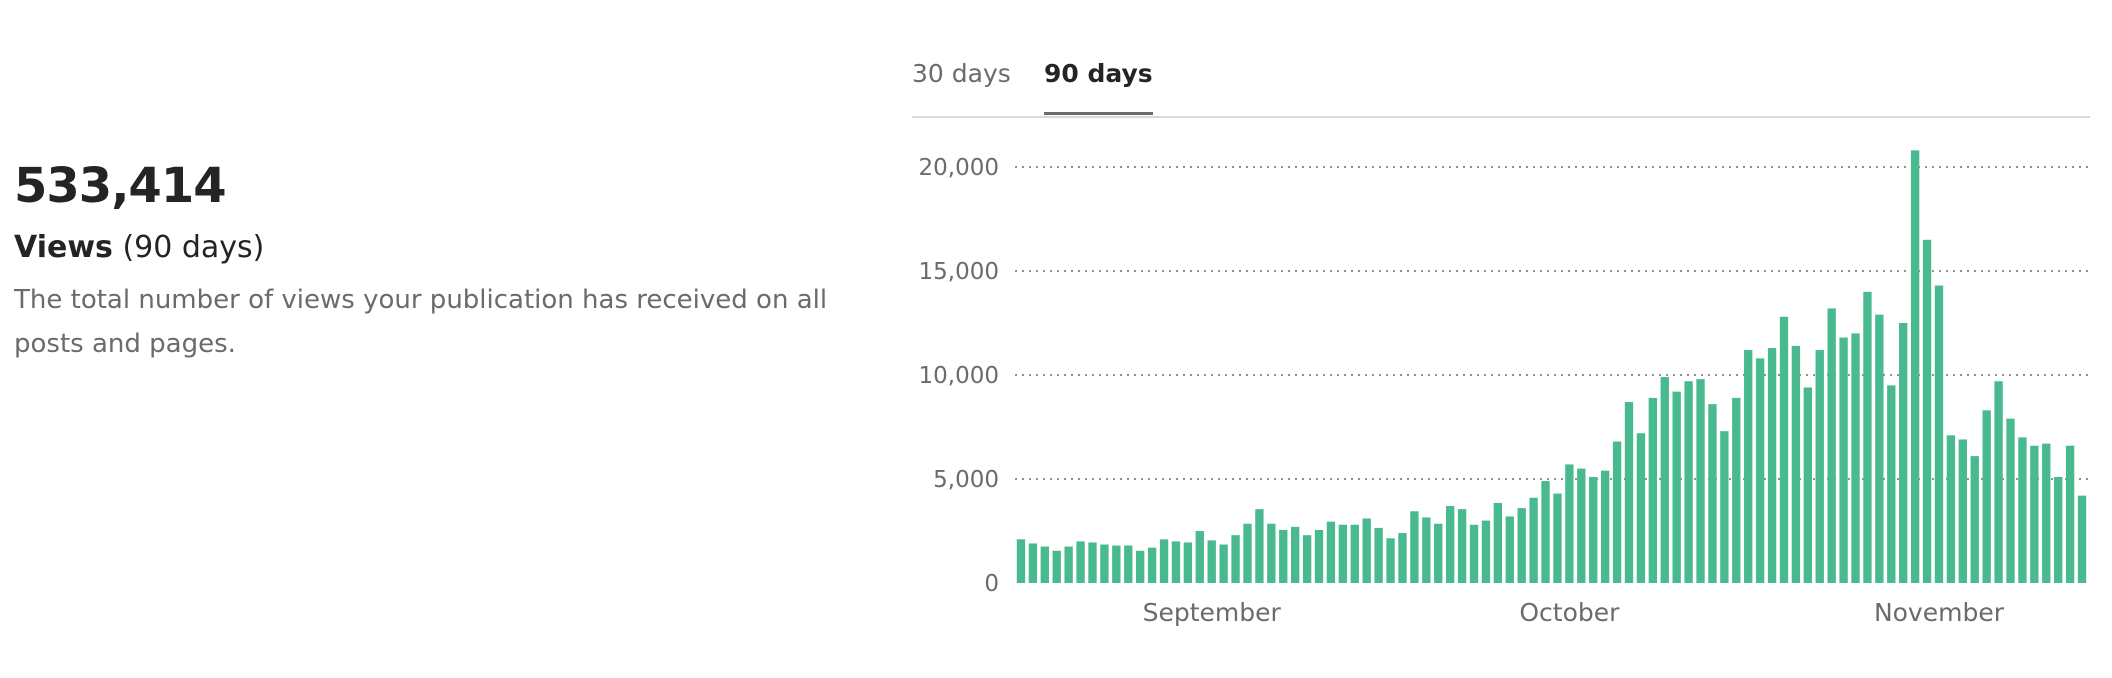  Describe the element at coordinates (959, 376) in the screenshot. I see `y-tick-label: 10,000` at that location.